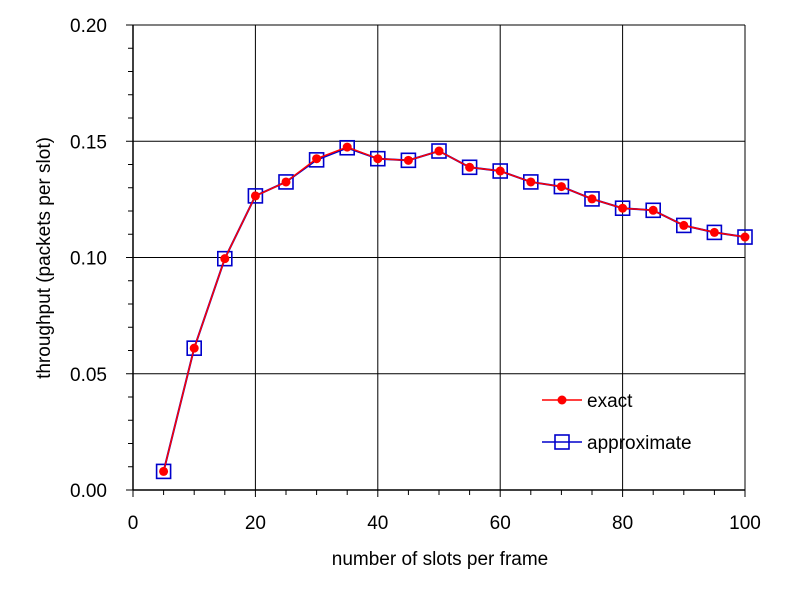  I want to click on x-tick-label: 100, so click(745, 523).